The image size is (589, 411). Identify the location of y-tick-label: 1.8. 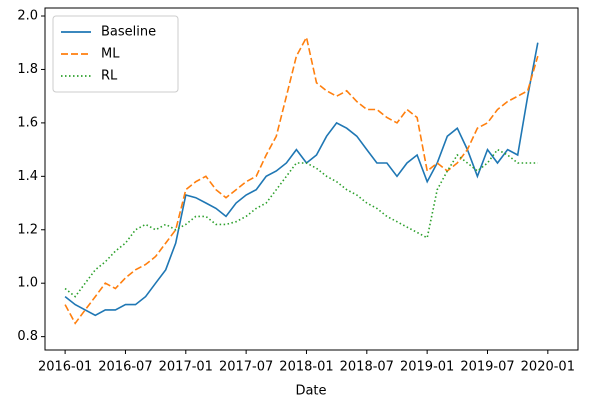
(27, 69).